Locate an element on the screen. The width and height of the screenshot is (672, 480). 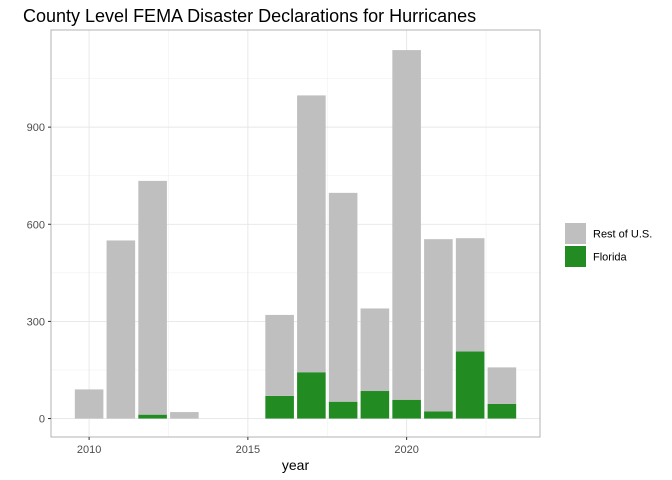
bar-florida-2021 is located at coordinates (438, 415).